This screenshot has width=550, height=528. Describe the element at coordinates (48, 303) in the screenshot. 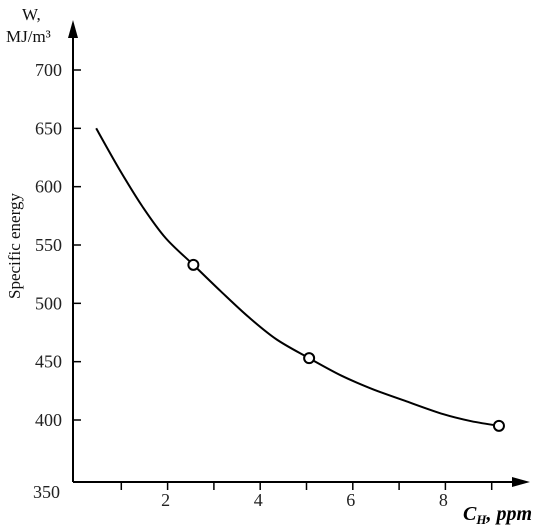

I see `y-tick-label-500: 500` at that location.